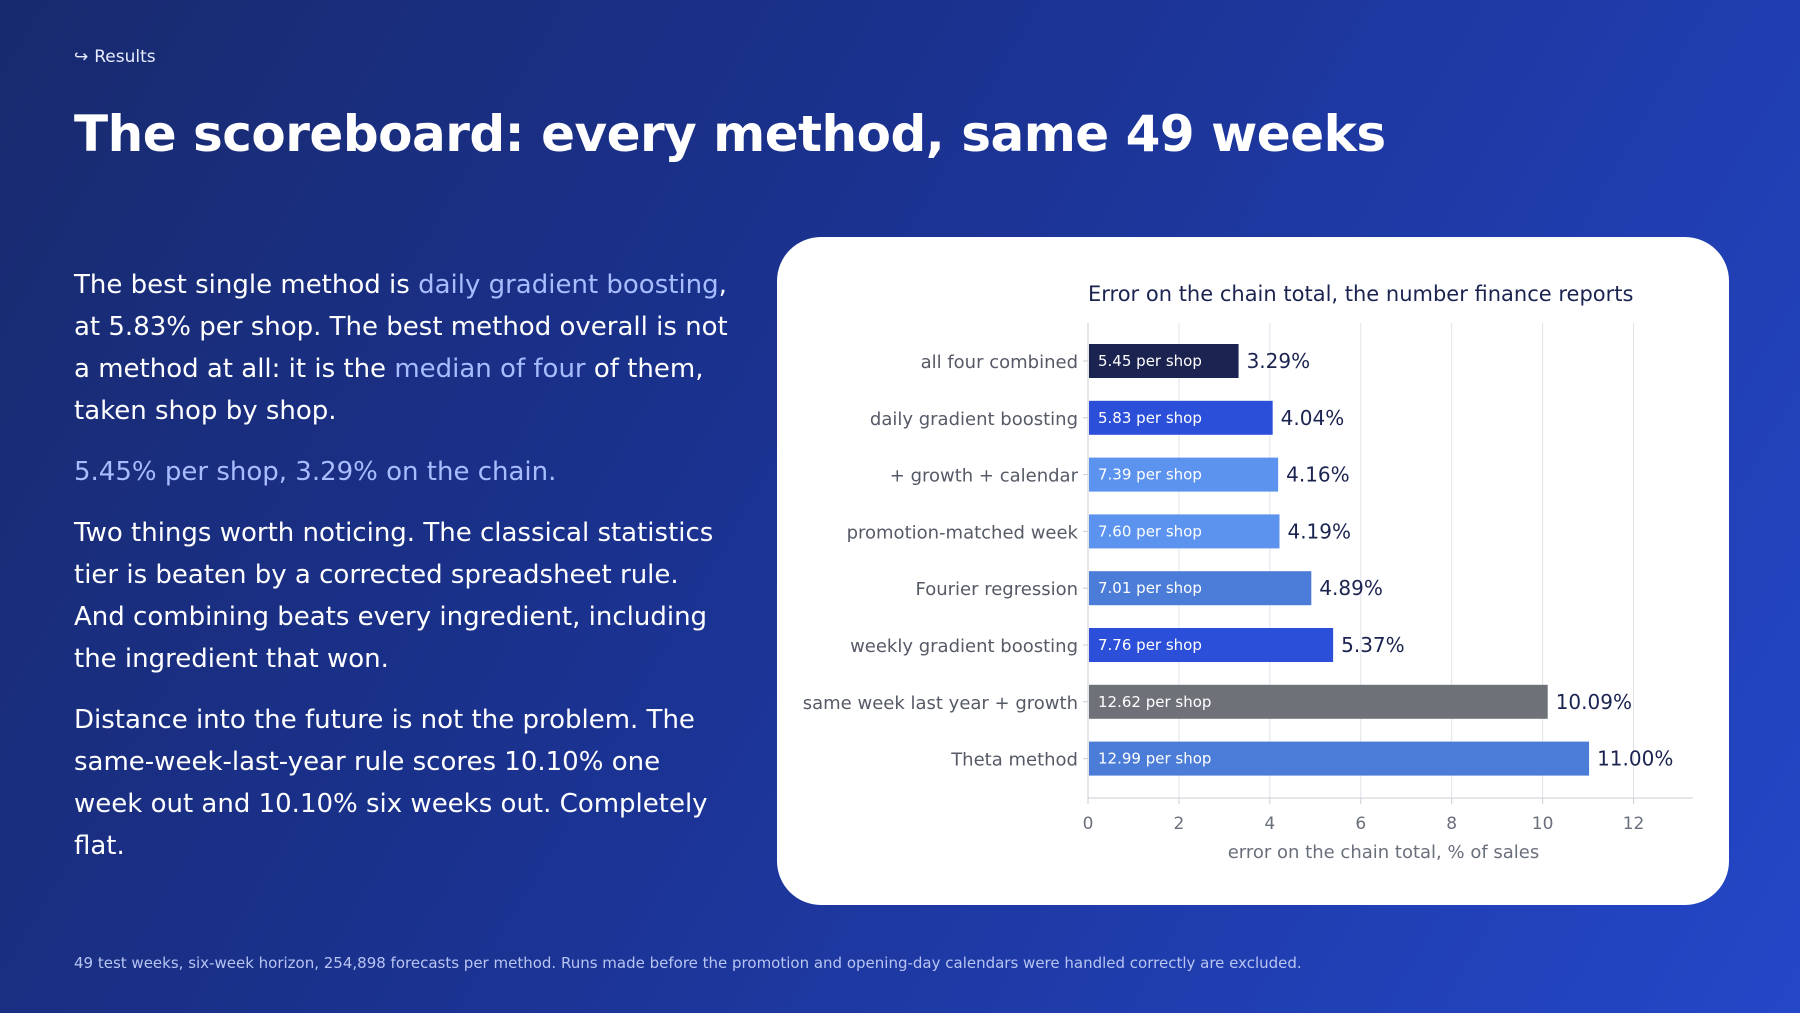 The width and height of the screenshot is (1800, 1013). What do you see at coordinates (1313, 418) in the screenshot?
I see `data-label: 4.04%` at bounding box center [1313, 418].